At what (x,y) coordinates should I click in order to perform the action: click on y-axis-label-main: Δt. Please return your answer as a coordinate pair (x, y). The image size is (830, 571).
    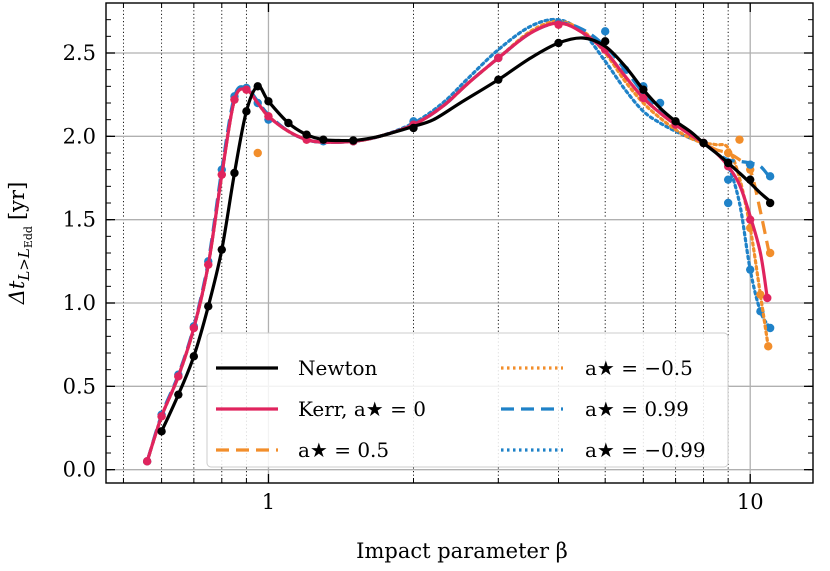
    Looking at the image, I should click on (17, 292).